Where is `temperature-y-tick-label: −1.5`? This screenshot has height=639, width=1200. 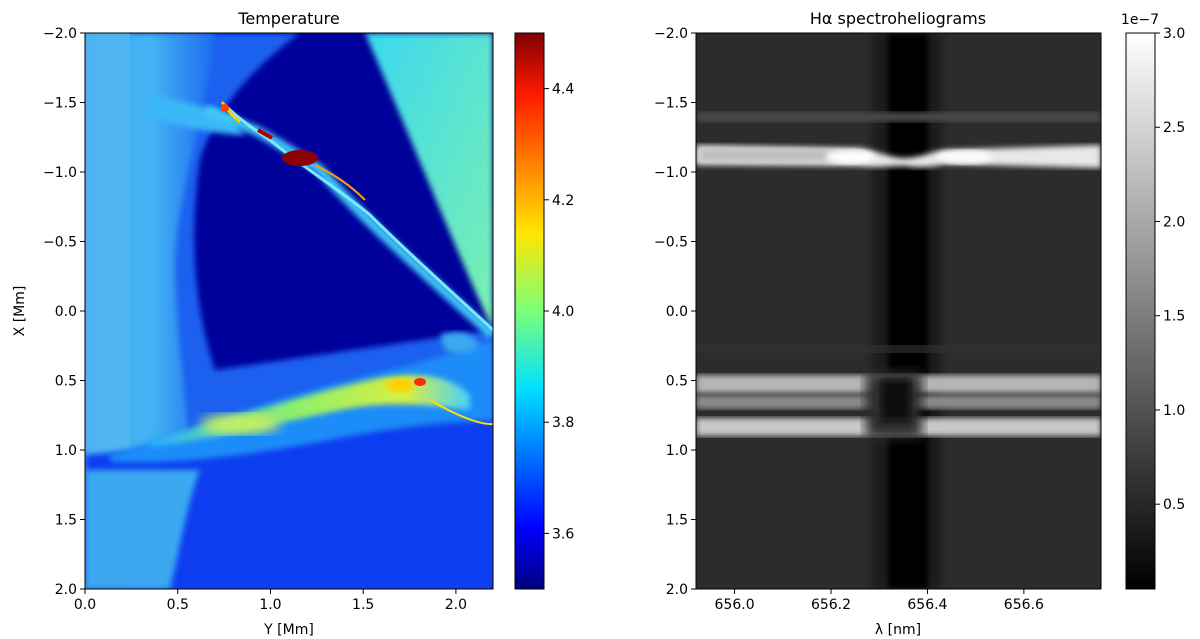 temperature-y-tick-label: −1.5 is located at coordinates (60, 104).